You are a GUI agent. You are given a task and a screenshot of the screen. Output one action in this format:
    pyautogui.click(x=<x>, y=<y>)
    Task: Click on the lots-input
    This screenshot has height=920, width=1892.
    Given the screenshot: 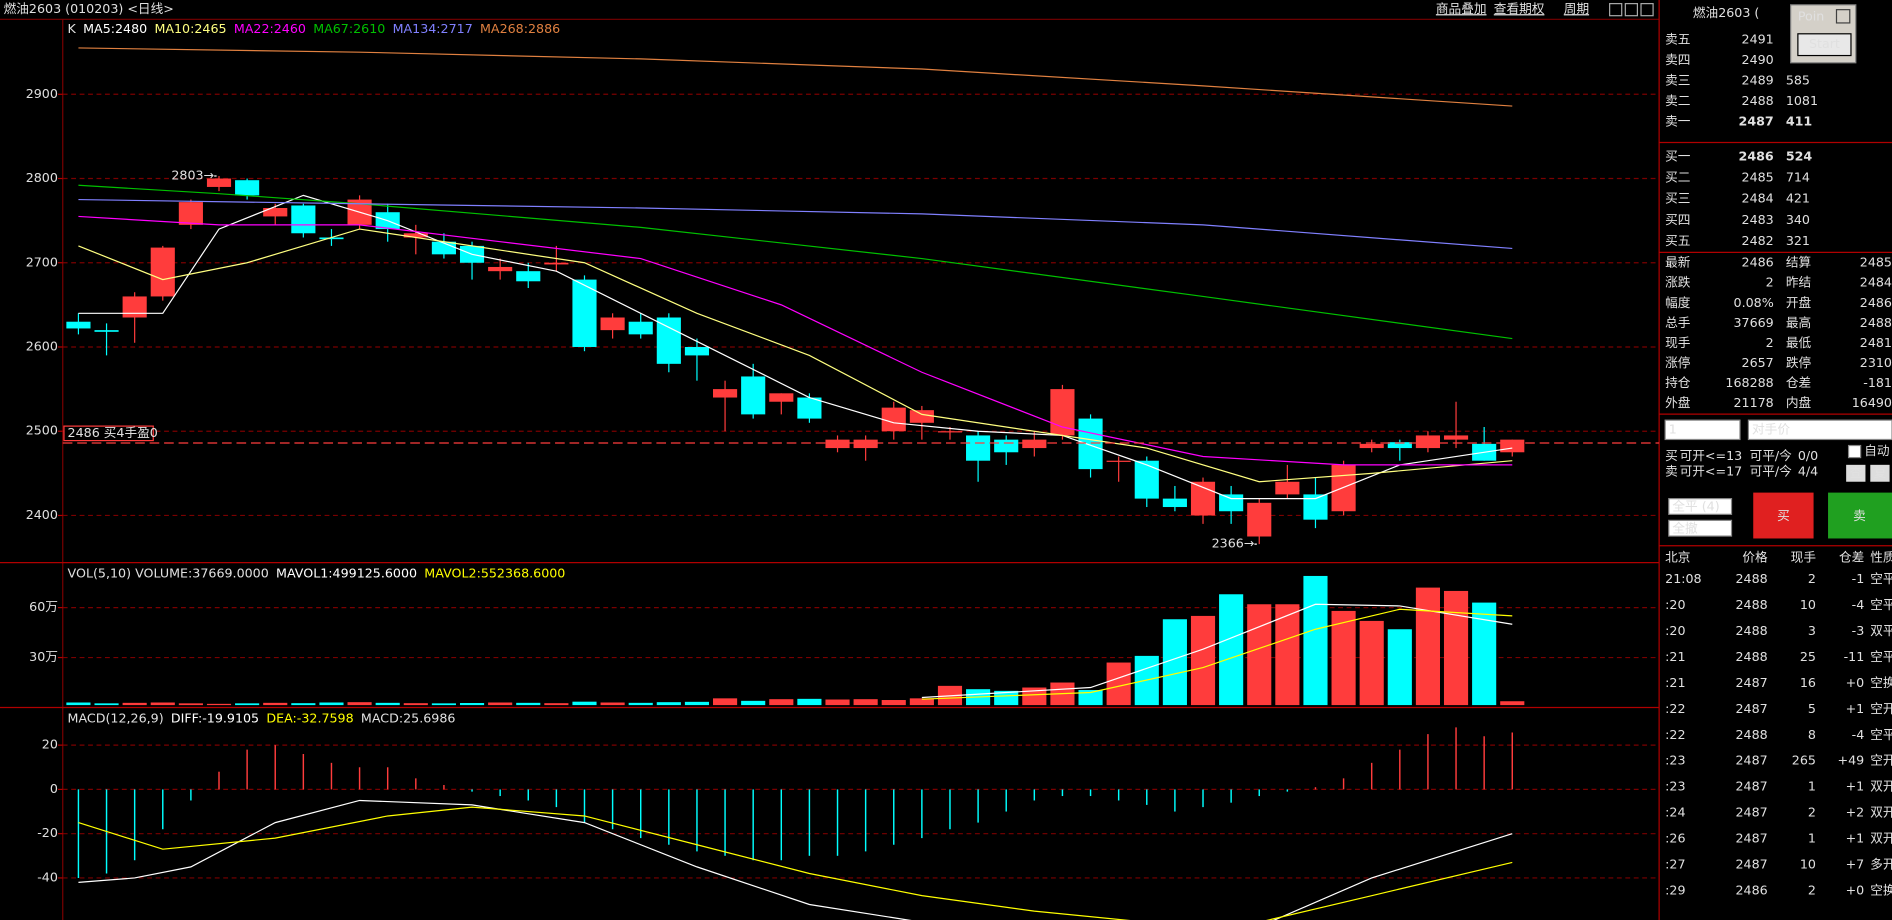 What is the action you would take?
    pyautogui.click(x=1702, y=430)
    